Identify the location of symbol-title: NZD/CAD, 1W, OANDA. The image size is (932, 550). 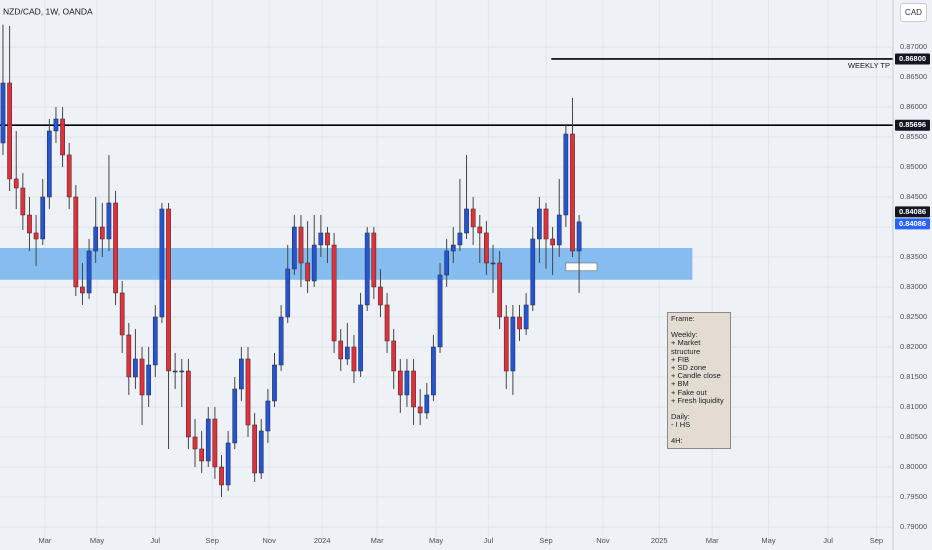
(48, 11).